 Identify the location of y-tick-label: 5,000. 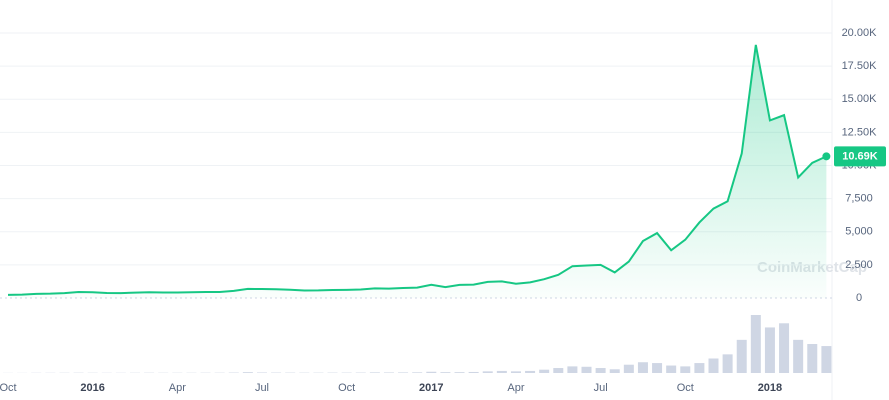
(859, 232).